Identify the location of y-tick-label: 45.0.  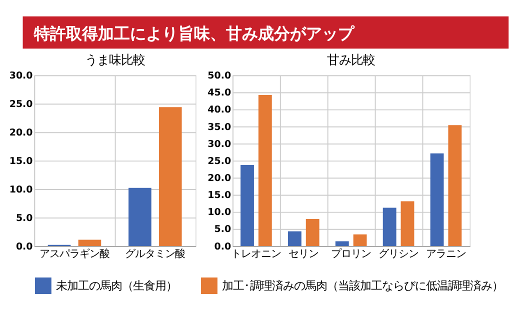
(220, 93).